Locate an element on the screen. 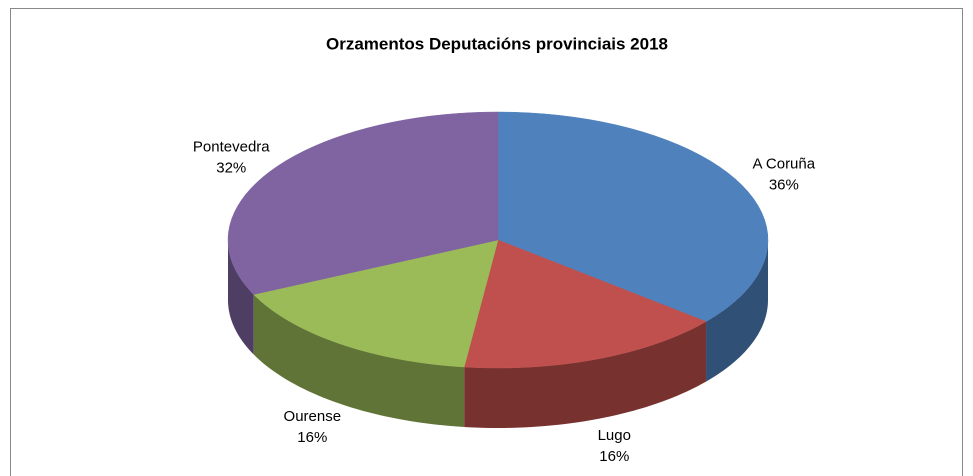 This screenshot has height=476, width=973. slice-label: A Coruña is located at coordinates (784, 164).